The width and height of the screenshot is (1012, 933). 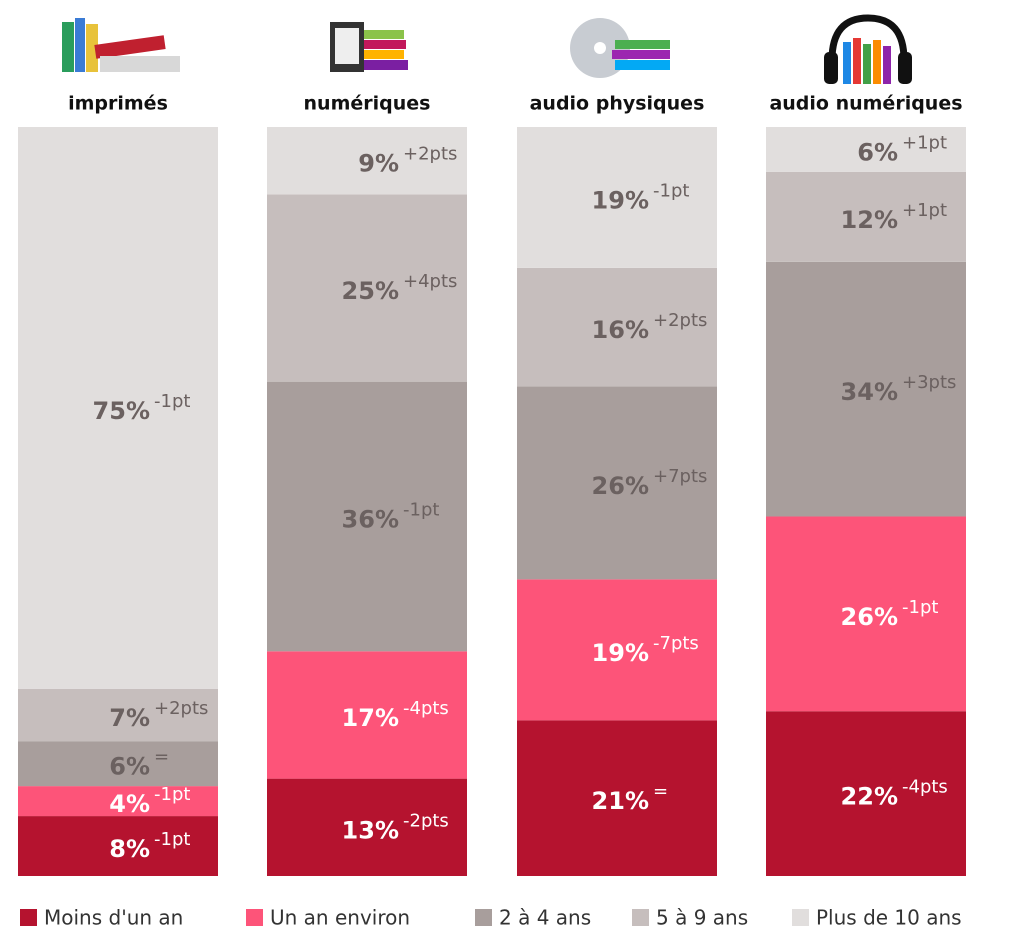 I want to click on column-header: audio numériques, so click(x=865, y=104).